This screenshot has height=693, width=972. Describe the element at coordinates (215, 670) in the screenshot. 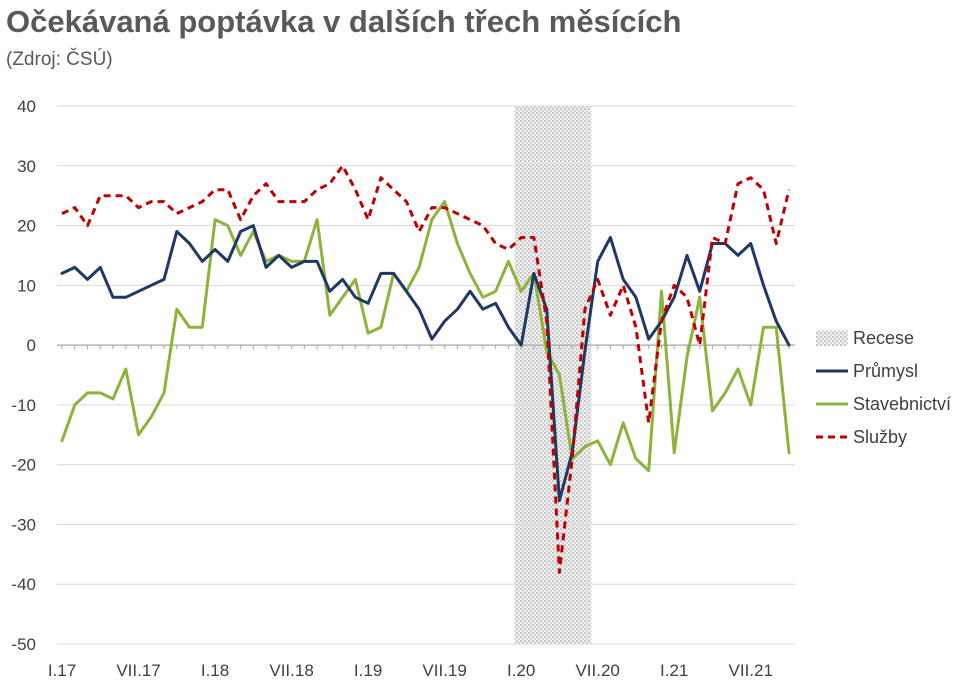

I see `x-tick-label: I.18` at that location.